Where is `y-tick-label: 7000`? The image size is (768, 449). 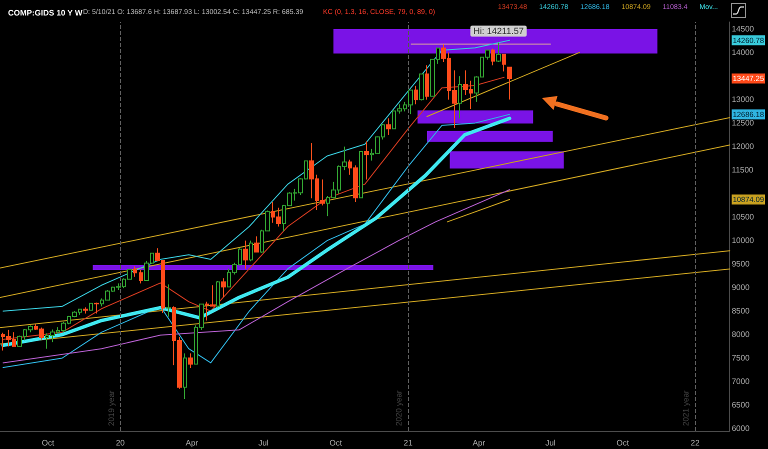
y-tick-label: 7000 is located at coordinates (741, 381).